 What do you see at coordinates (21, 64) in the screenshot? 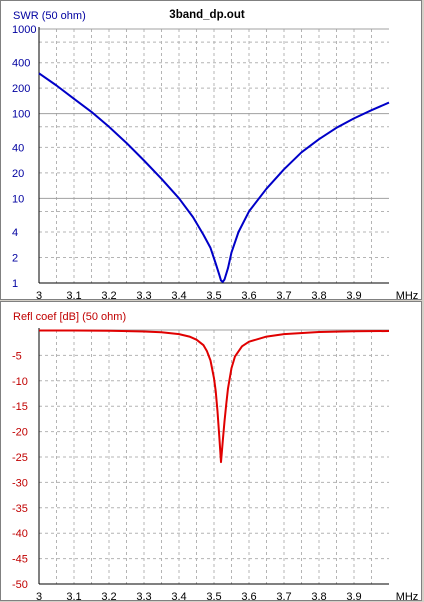
I see `y-tick-label: 400` at bounding box center [21, 64].